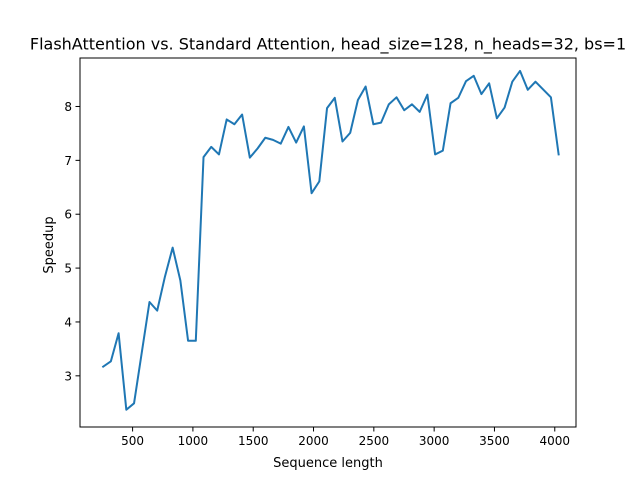 Image resolution: width=640 pixels, height=480 pixels. I want to click on y-tick-label: 3, so click(68, 376).